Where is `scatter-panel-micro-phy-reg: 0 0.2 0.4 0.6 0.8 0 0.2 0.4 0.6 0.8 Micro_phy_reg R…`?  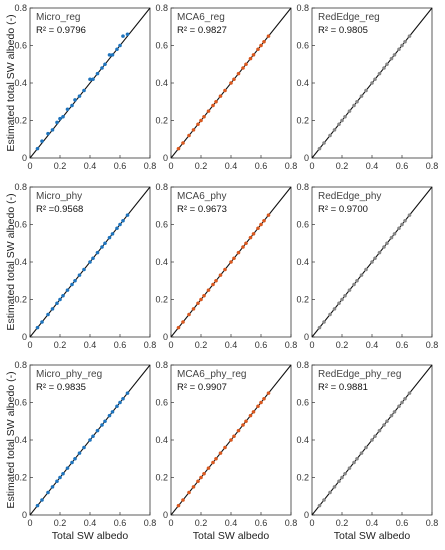 scatter-panel-micro-phy-reg: 0 0.2 0.4 0.6 0.8 0 0.2 0.4 0.6 0.8 Micro_phy_reg R… is located at coordinates (80, 451).